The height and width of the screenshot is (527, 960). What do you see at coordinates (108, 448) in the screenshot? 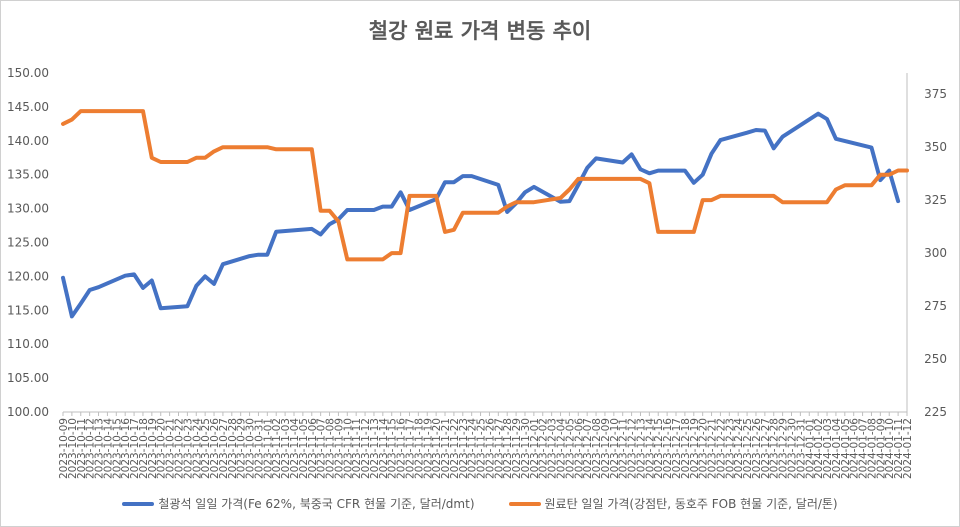
I see `x-tick-label: 2023-10-14` at bounding box center [108, 448].